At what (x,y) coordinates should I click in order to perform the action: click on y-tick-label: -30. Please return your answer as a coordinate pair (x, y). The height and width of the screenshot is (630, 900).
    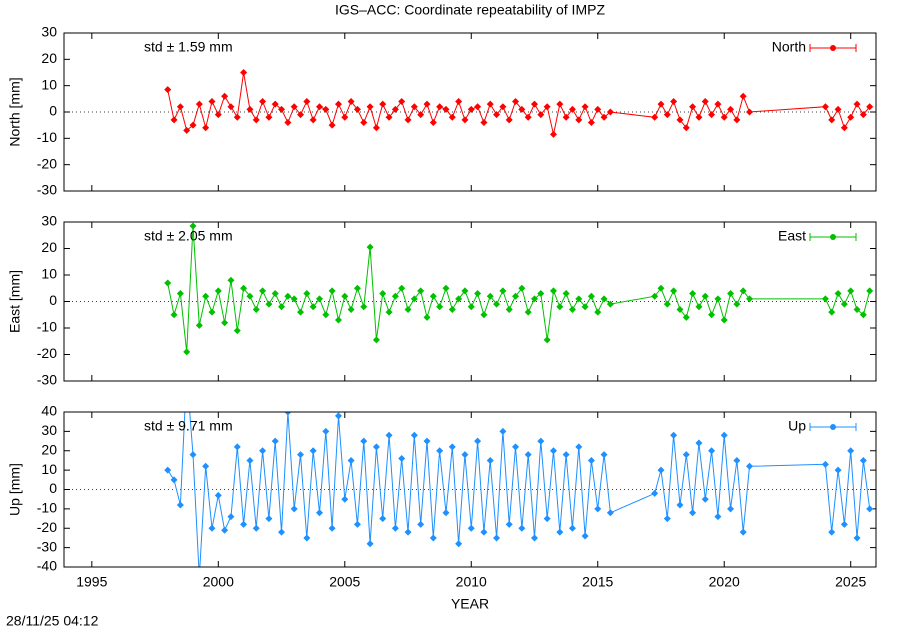
    Looking at the image, I should click on (47, 190).